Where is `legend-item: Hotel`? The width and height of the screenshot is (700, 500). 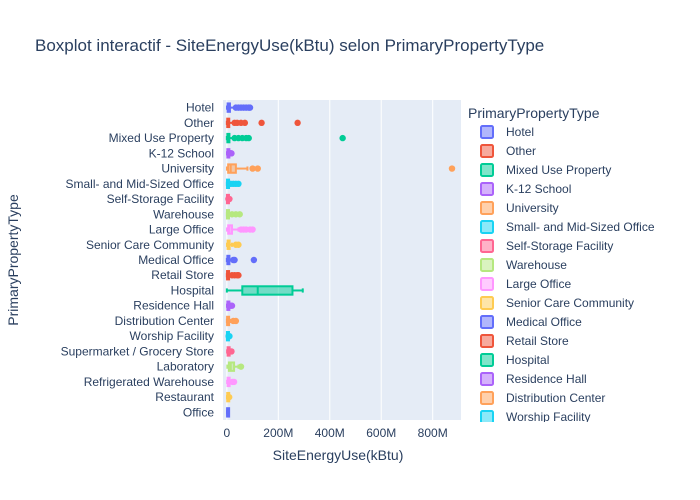 legend-item: Hotel is located at coordinates (507, 132).